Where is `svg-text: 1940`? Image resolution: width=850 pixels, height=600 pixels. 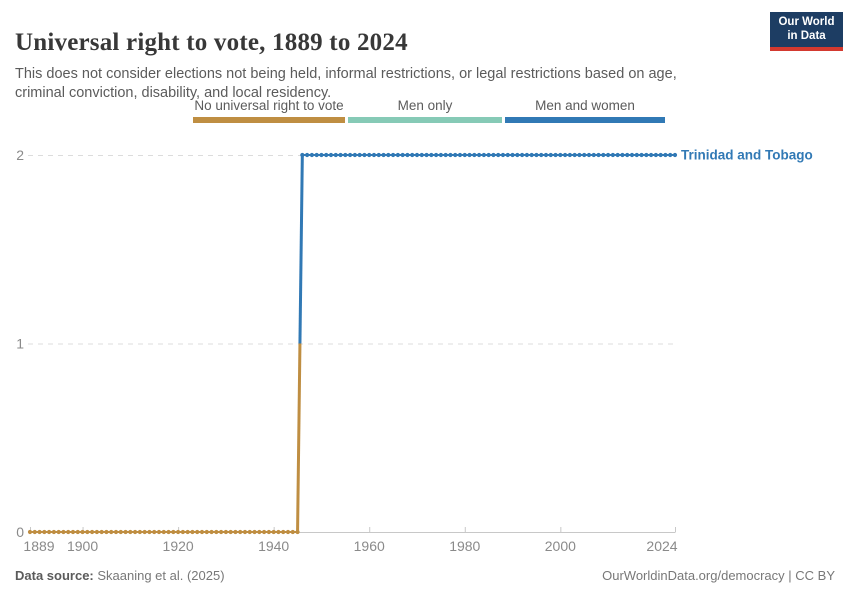 svg-text: 1940 is located at coordinates (273, 546).